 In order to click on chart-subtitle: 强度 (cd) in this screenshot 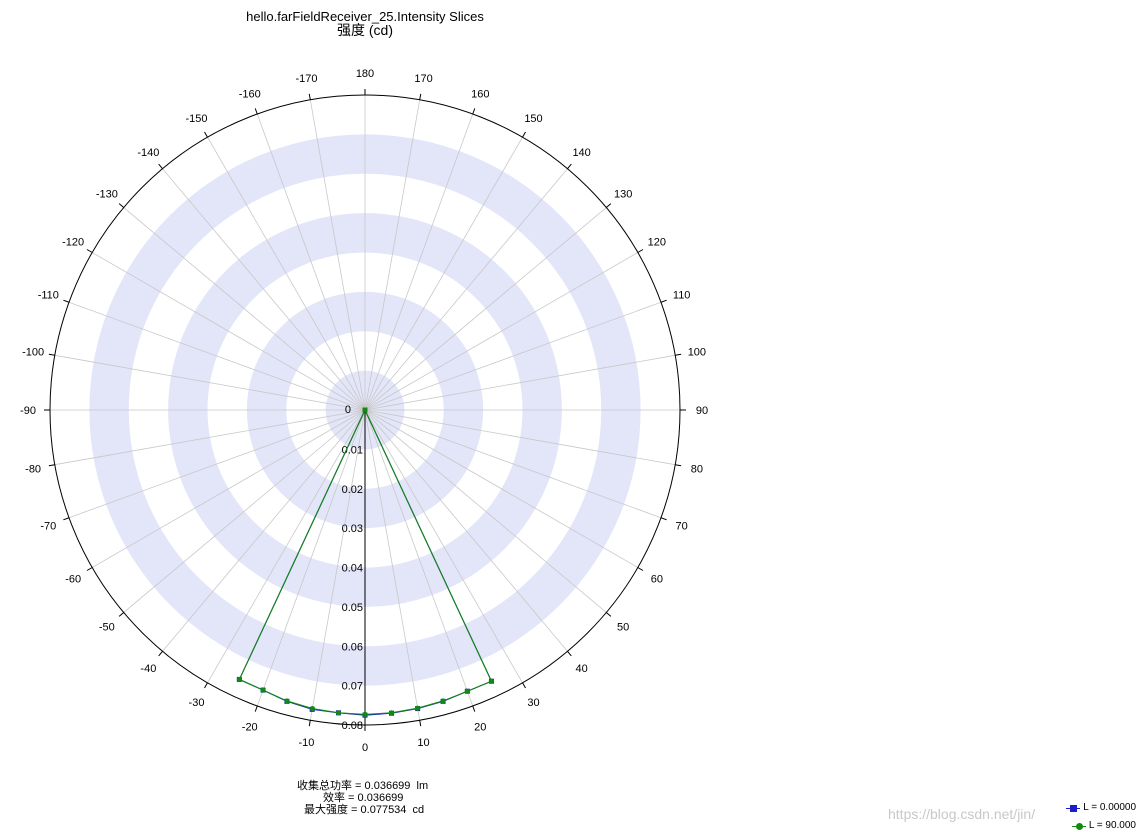, I will do `click(365, 30)`.